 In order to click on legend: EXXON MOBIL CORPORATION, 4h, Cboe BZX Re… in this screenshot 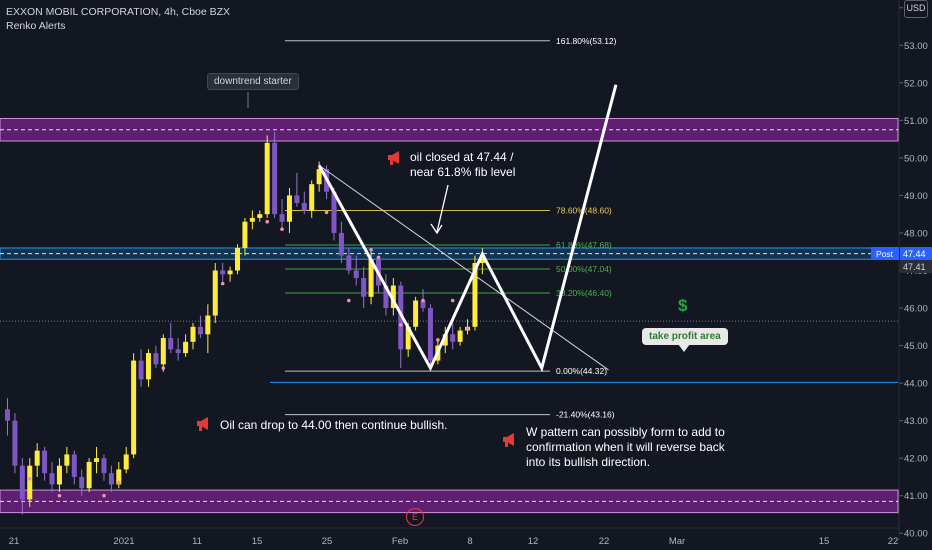, I will do `click(118, 19)`.